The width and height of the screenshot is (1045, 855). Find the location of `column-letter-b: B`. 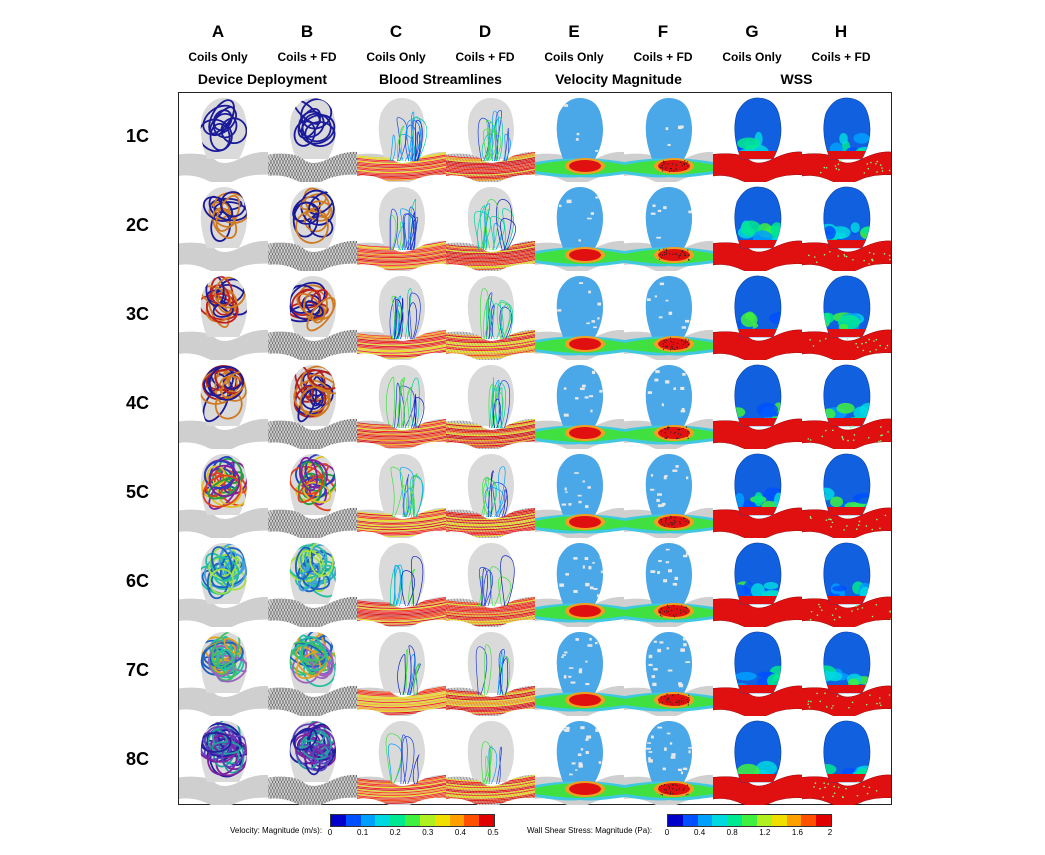

column-letter-b: B is located at coordinates (307, 31).